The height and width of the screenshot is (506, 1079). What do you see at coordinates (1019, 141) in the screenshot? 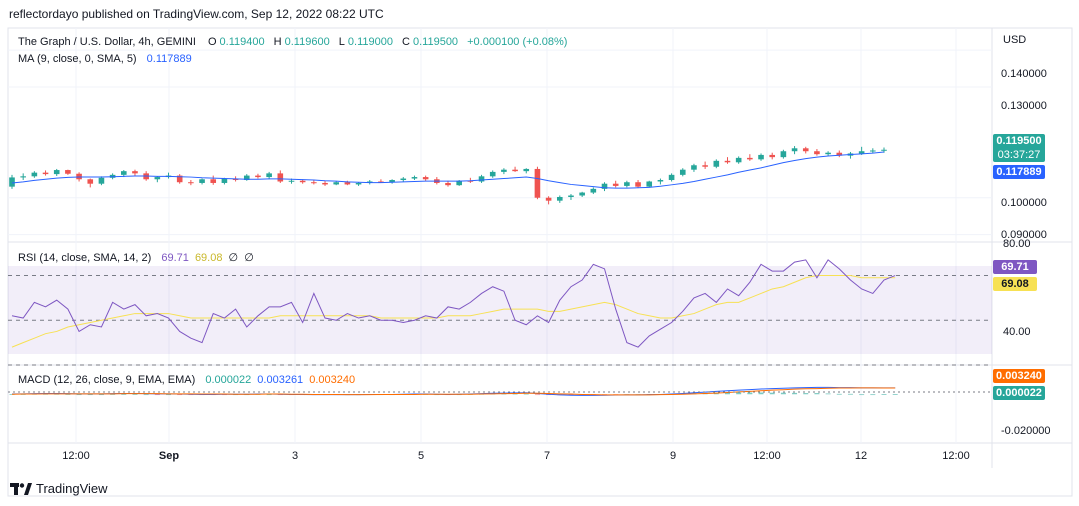
I see `last-price-tag: 0.119500` at bounding box center [1019, 141].